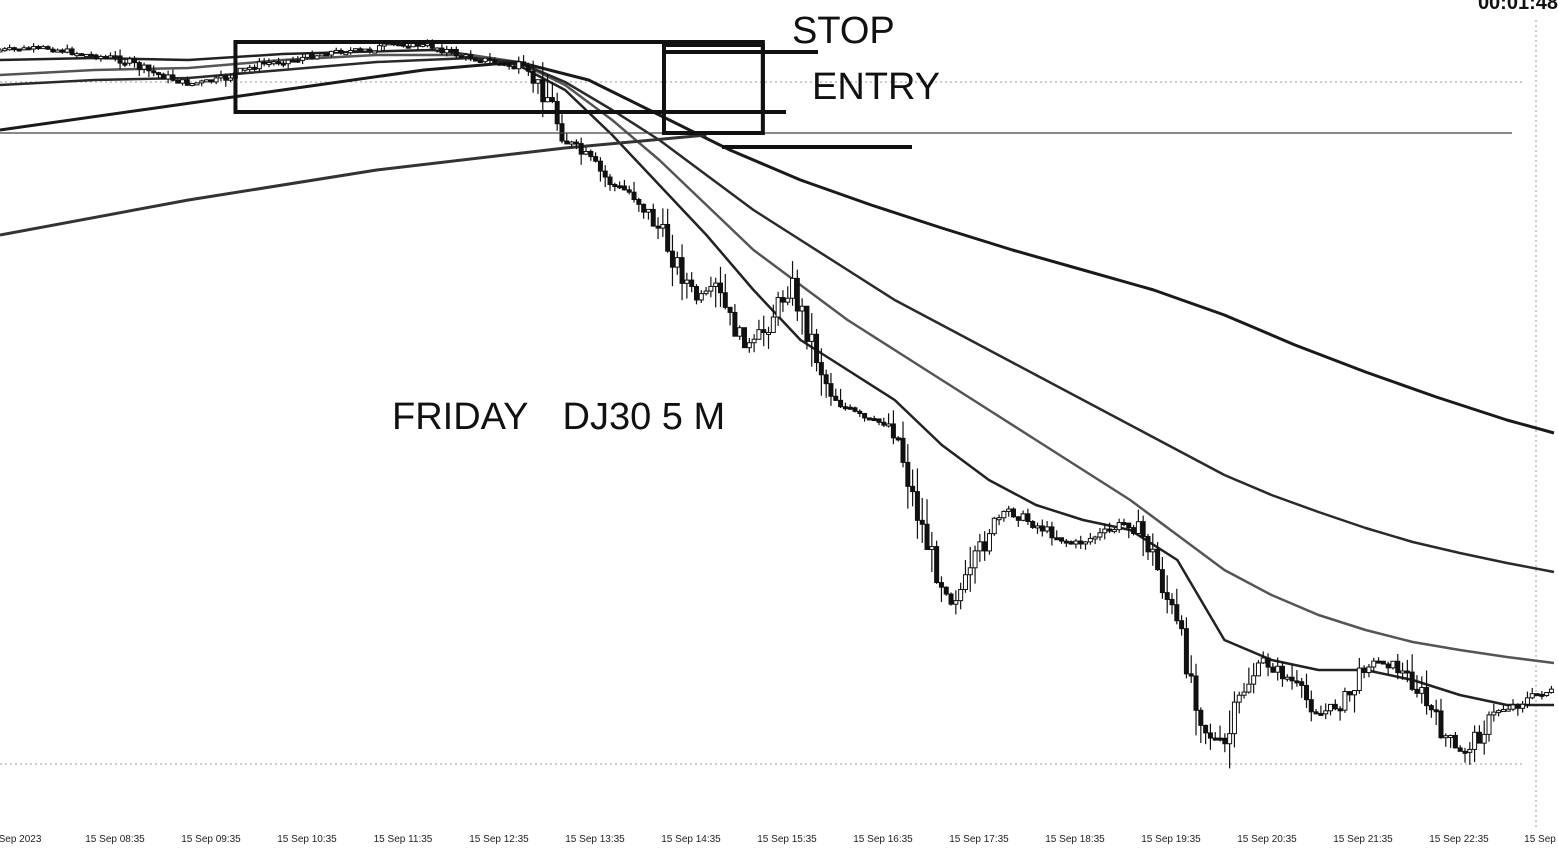 The height and width of the screenshot is (852, 1558). What do you see at coordinates (843, 31) in the screenshot?
I see `stop-label: STOP` at bounding box center [843, 31].